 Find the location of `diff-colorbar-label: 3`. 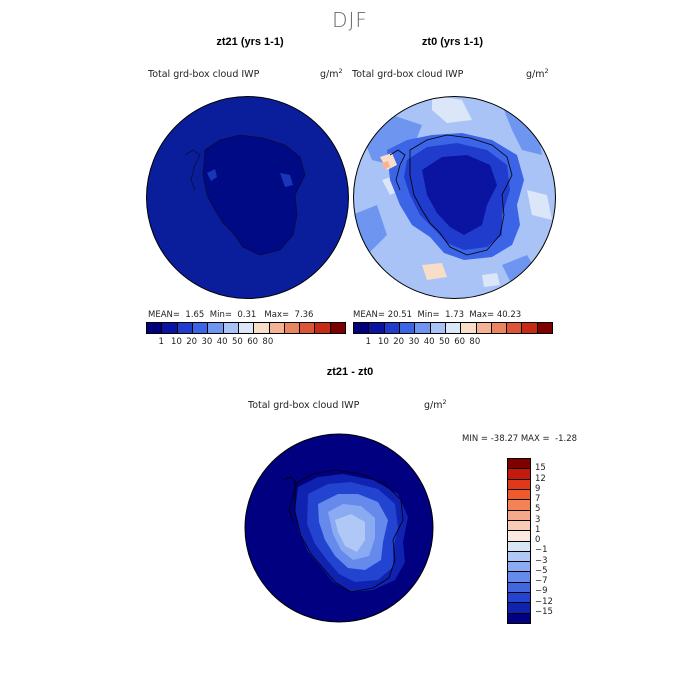

diff-colorbar-label: 3 is located at coordinates (538, 519).